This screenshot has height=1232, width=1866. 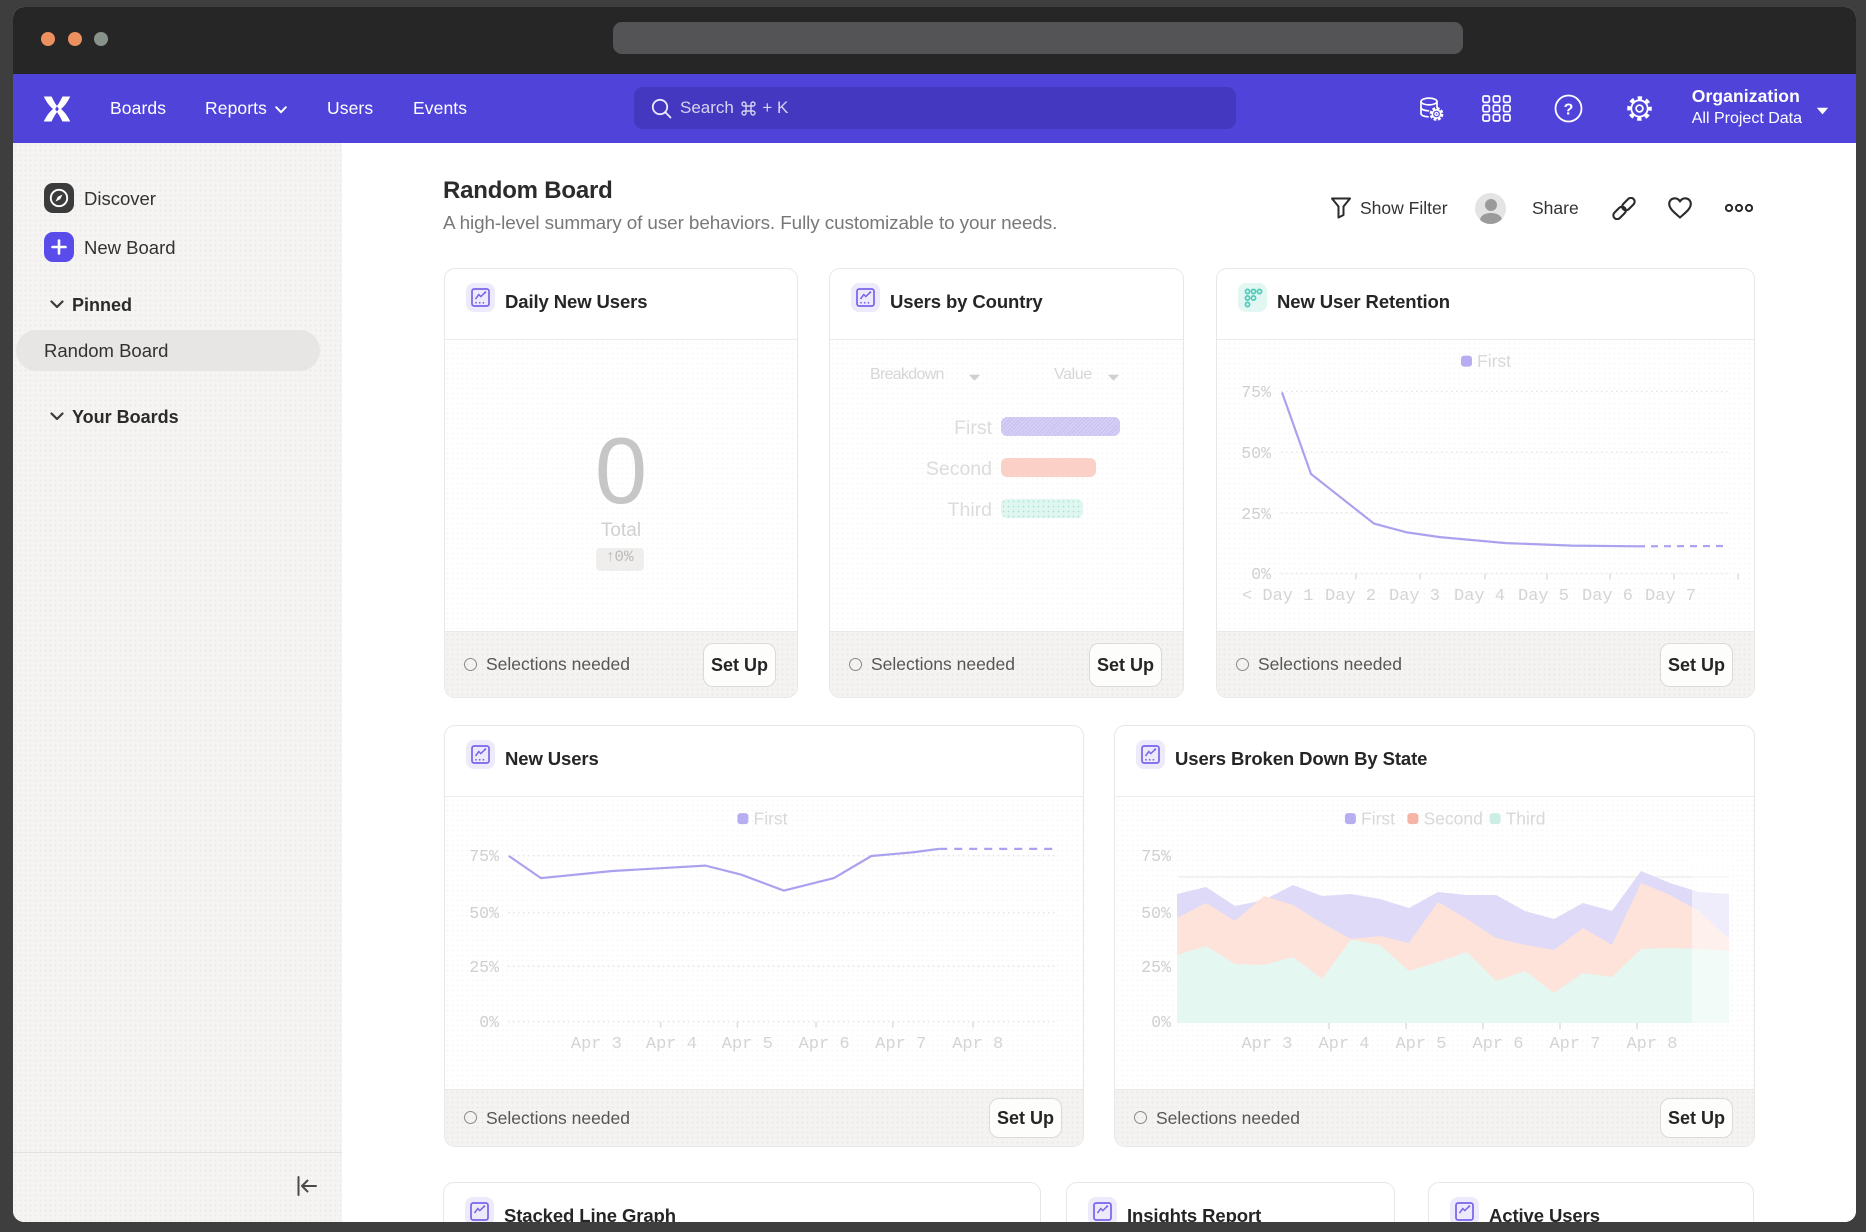 What do you see at coordinates (1526, 819) in the screenshot?
I see `svg-text: Third` at bounding box center [1526, 819].